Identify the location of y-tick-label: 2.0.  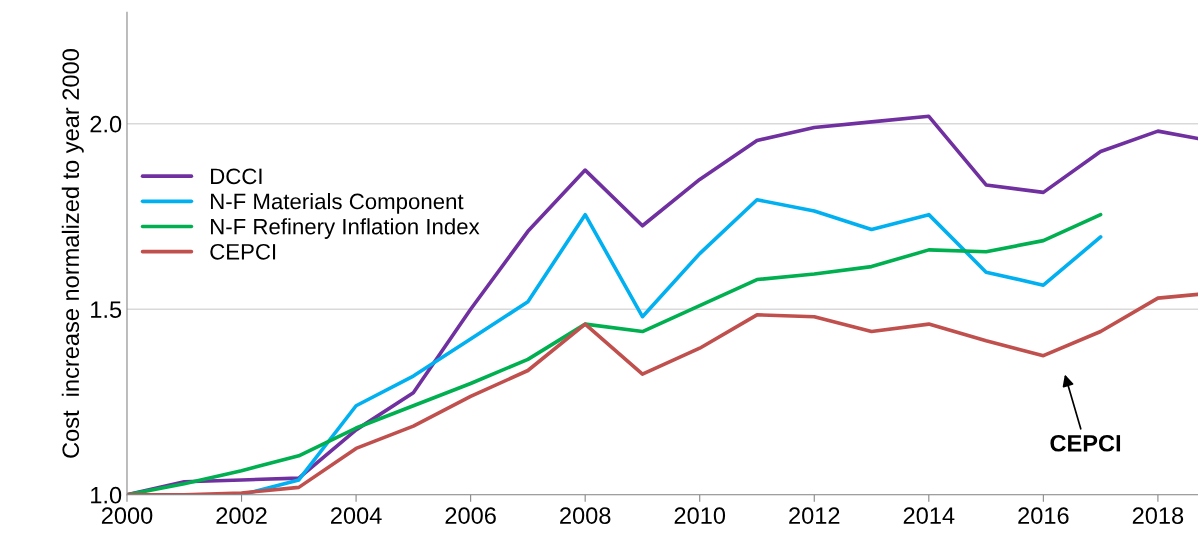
(106, 124).